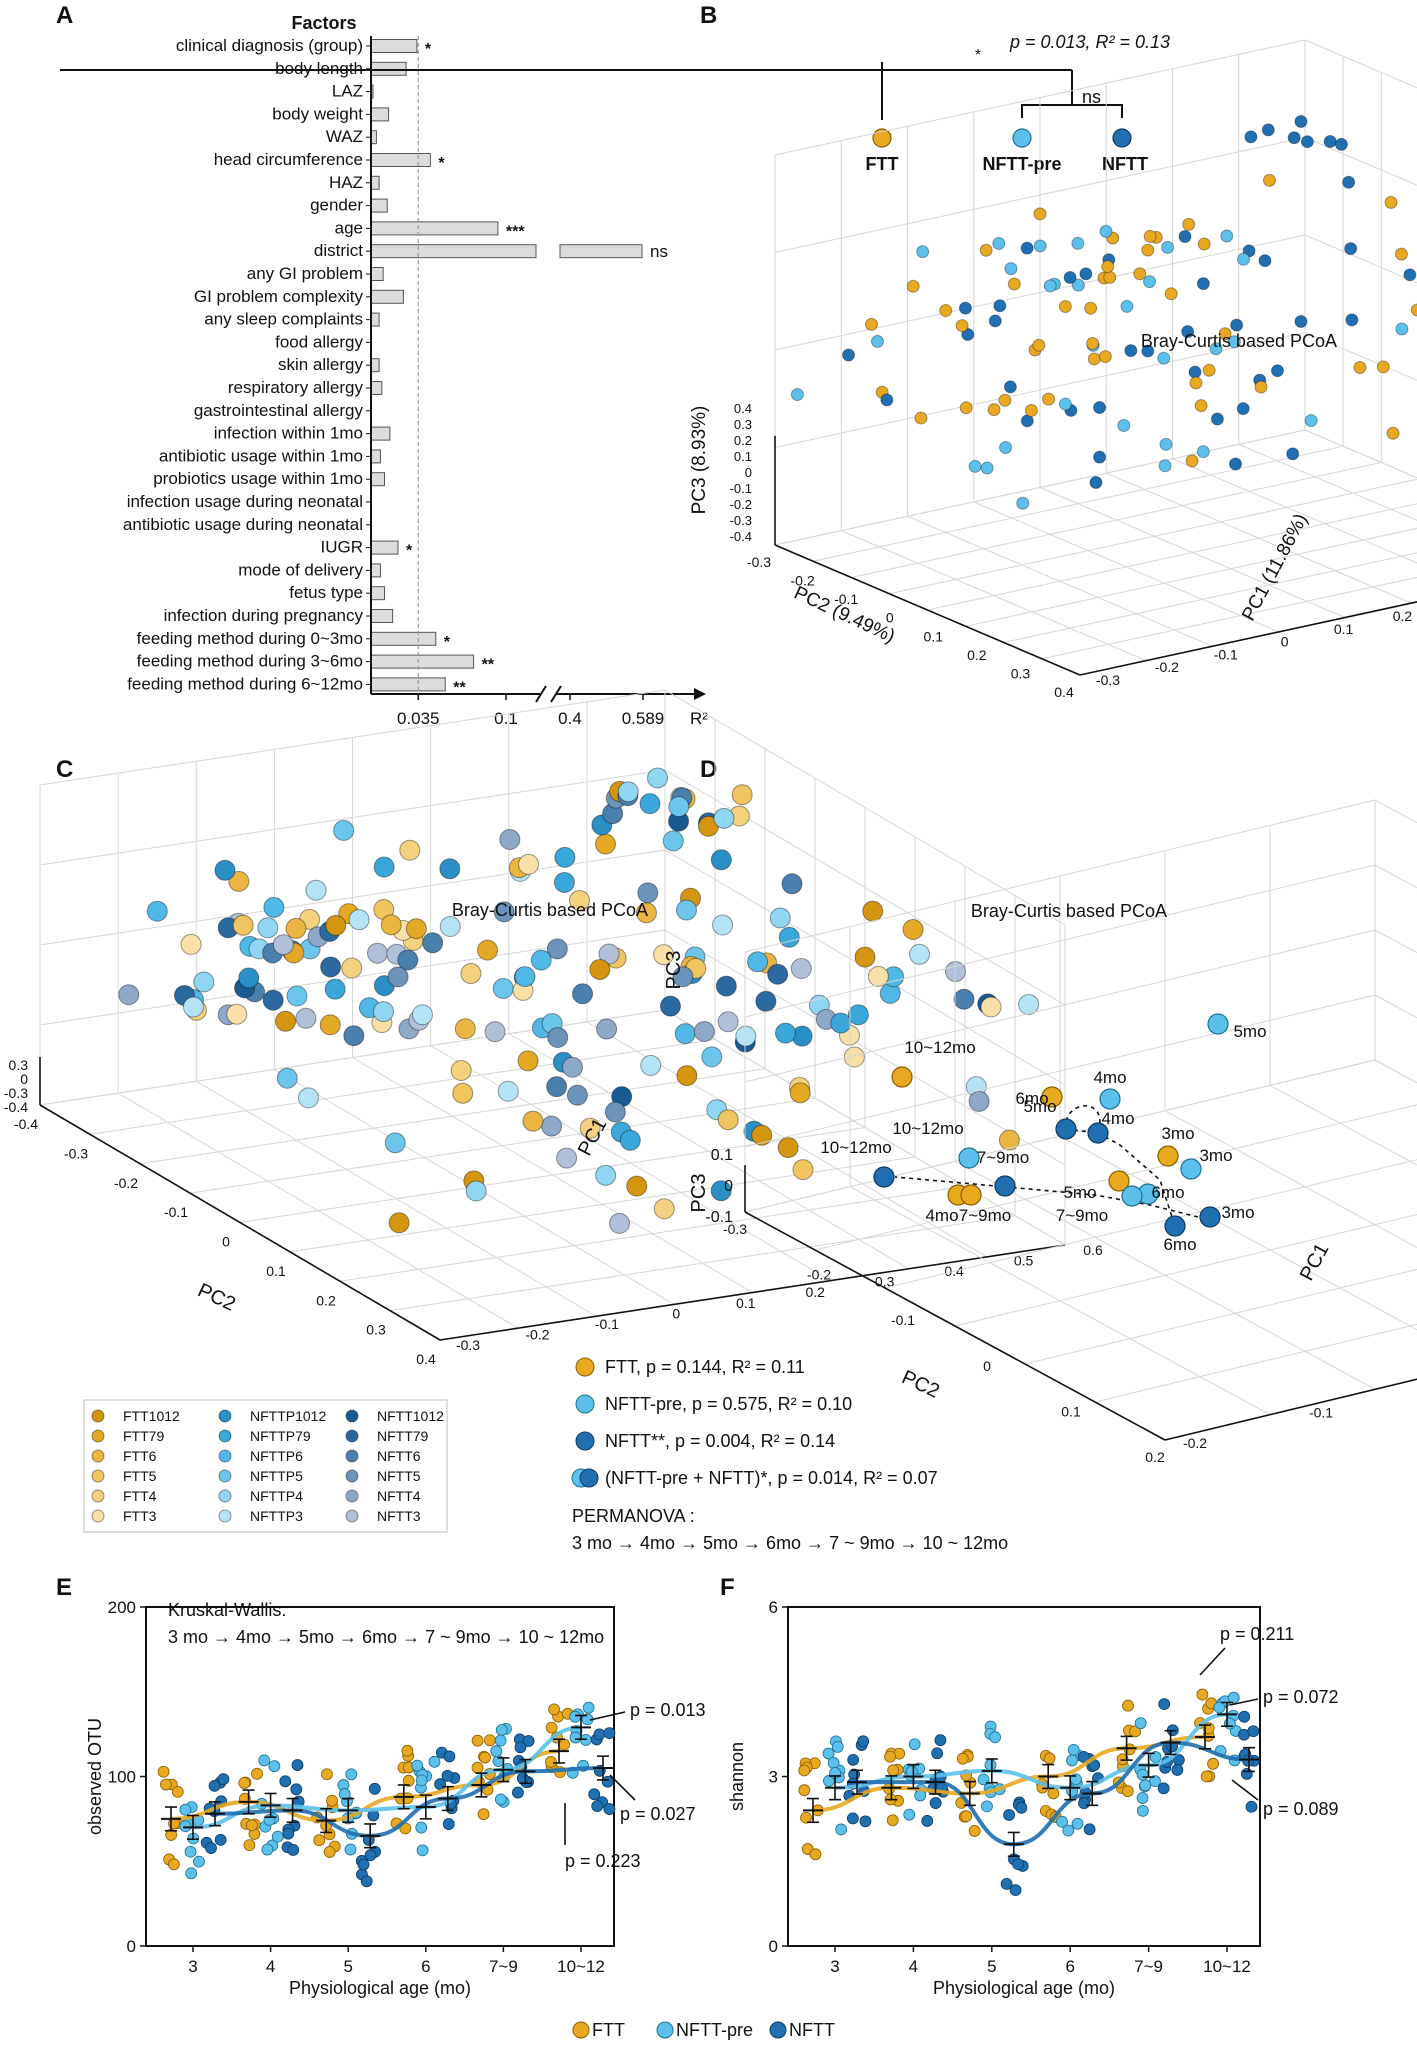 This screenshot has height=2045, width=1417. I want to click on factor-label: head circumference, so click(288, 159).